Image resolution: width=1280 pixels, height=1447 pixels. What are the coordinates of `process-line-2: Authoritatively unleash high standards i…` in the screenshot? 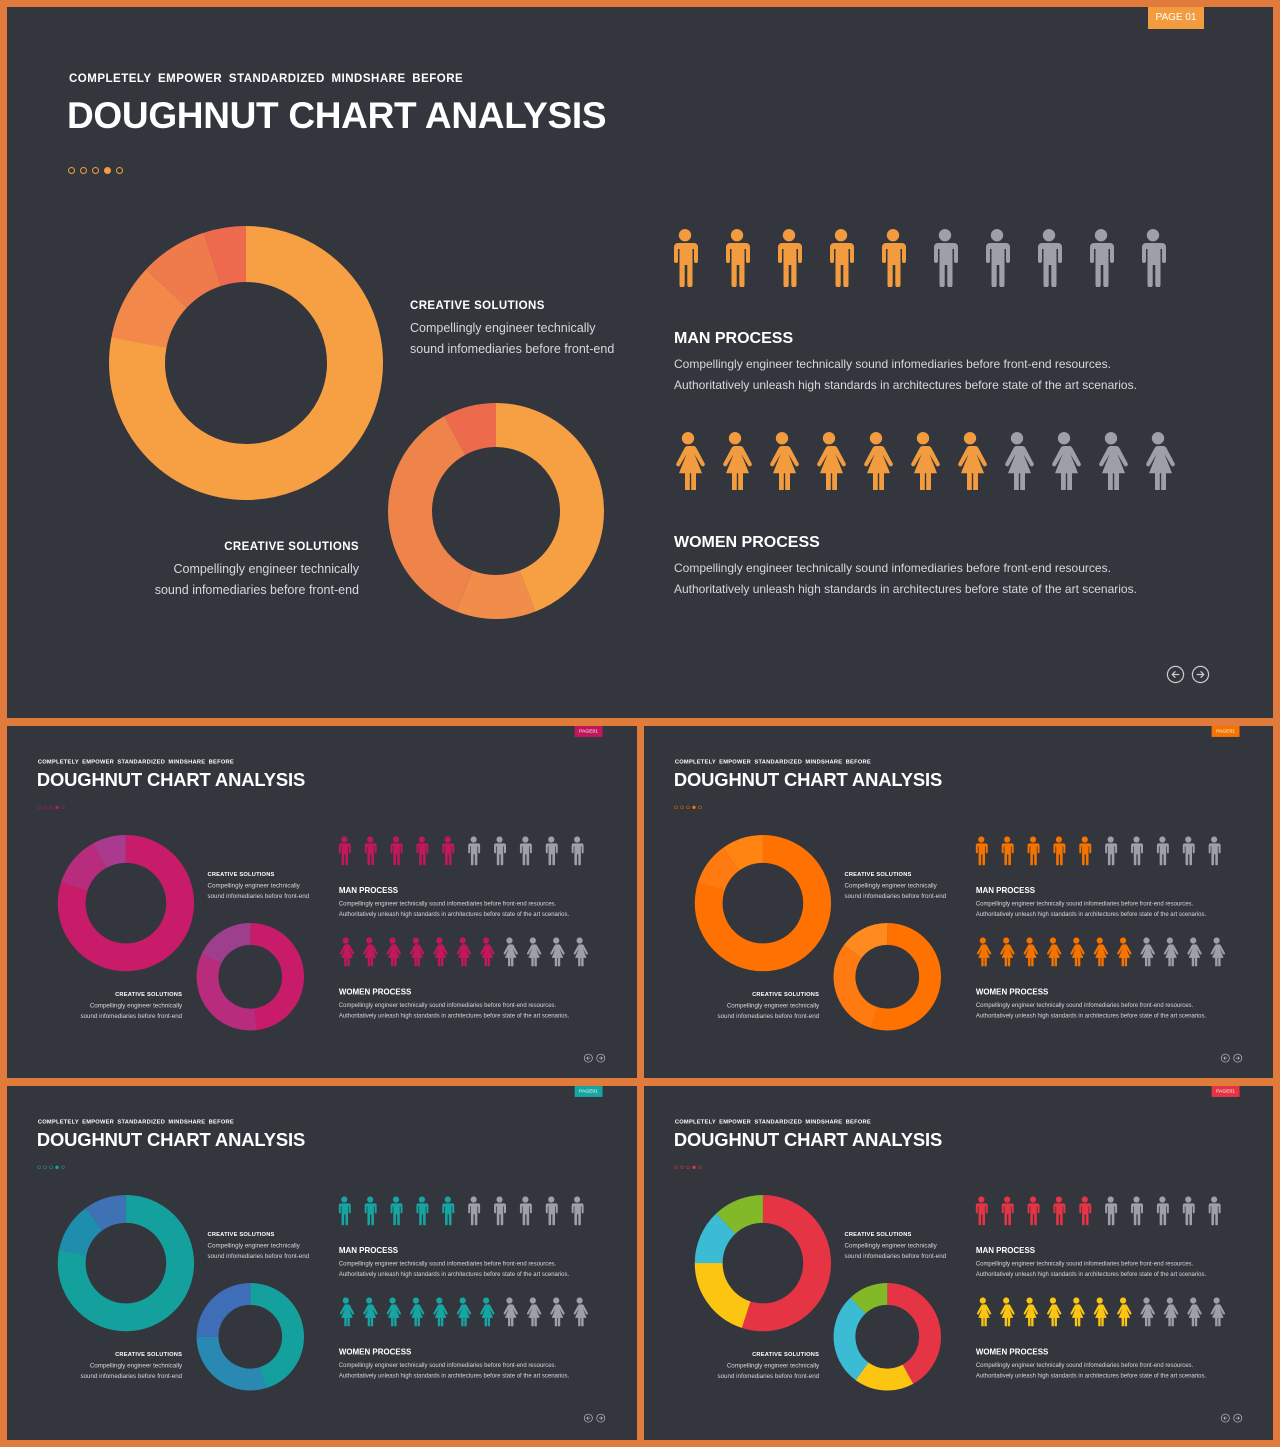 It's located at (905, 385).